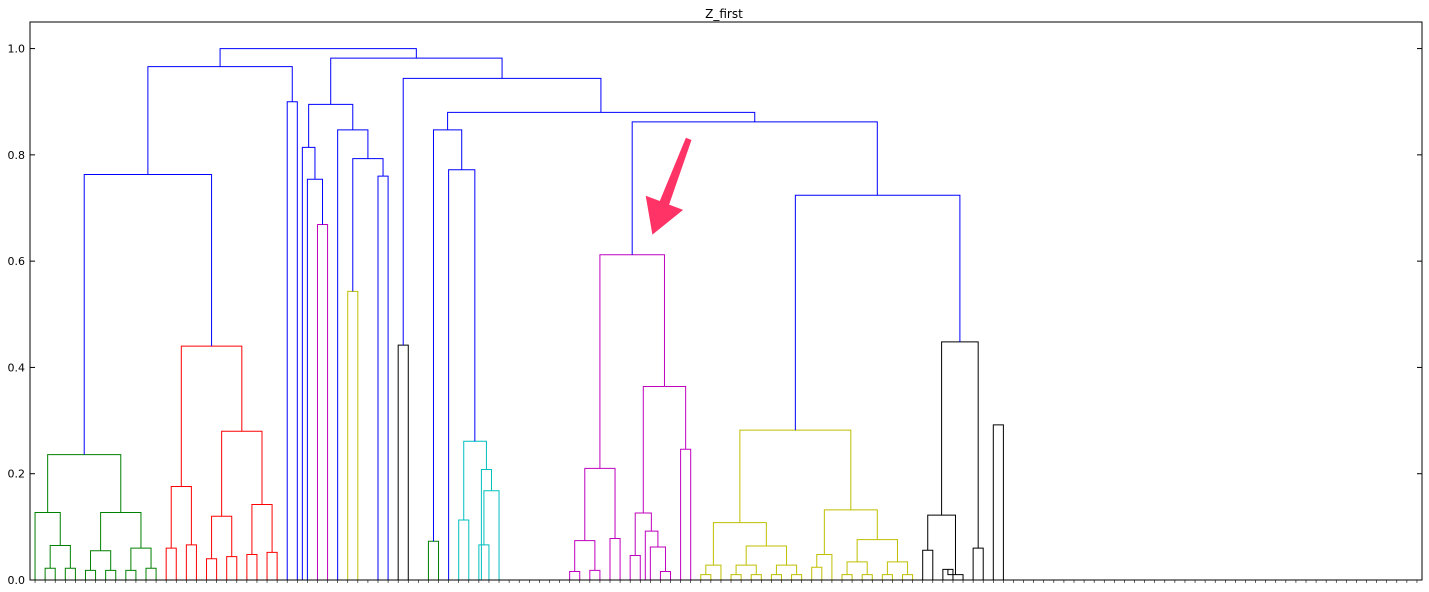  Describe the element at coordinates (724, 14) in the screenshot. I see `chart-title: Z_first` at that location.